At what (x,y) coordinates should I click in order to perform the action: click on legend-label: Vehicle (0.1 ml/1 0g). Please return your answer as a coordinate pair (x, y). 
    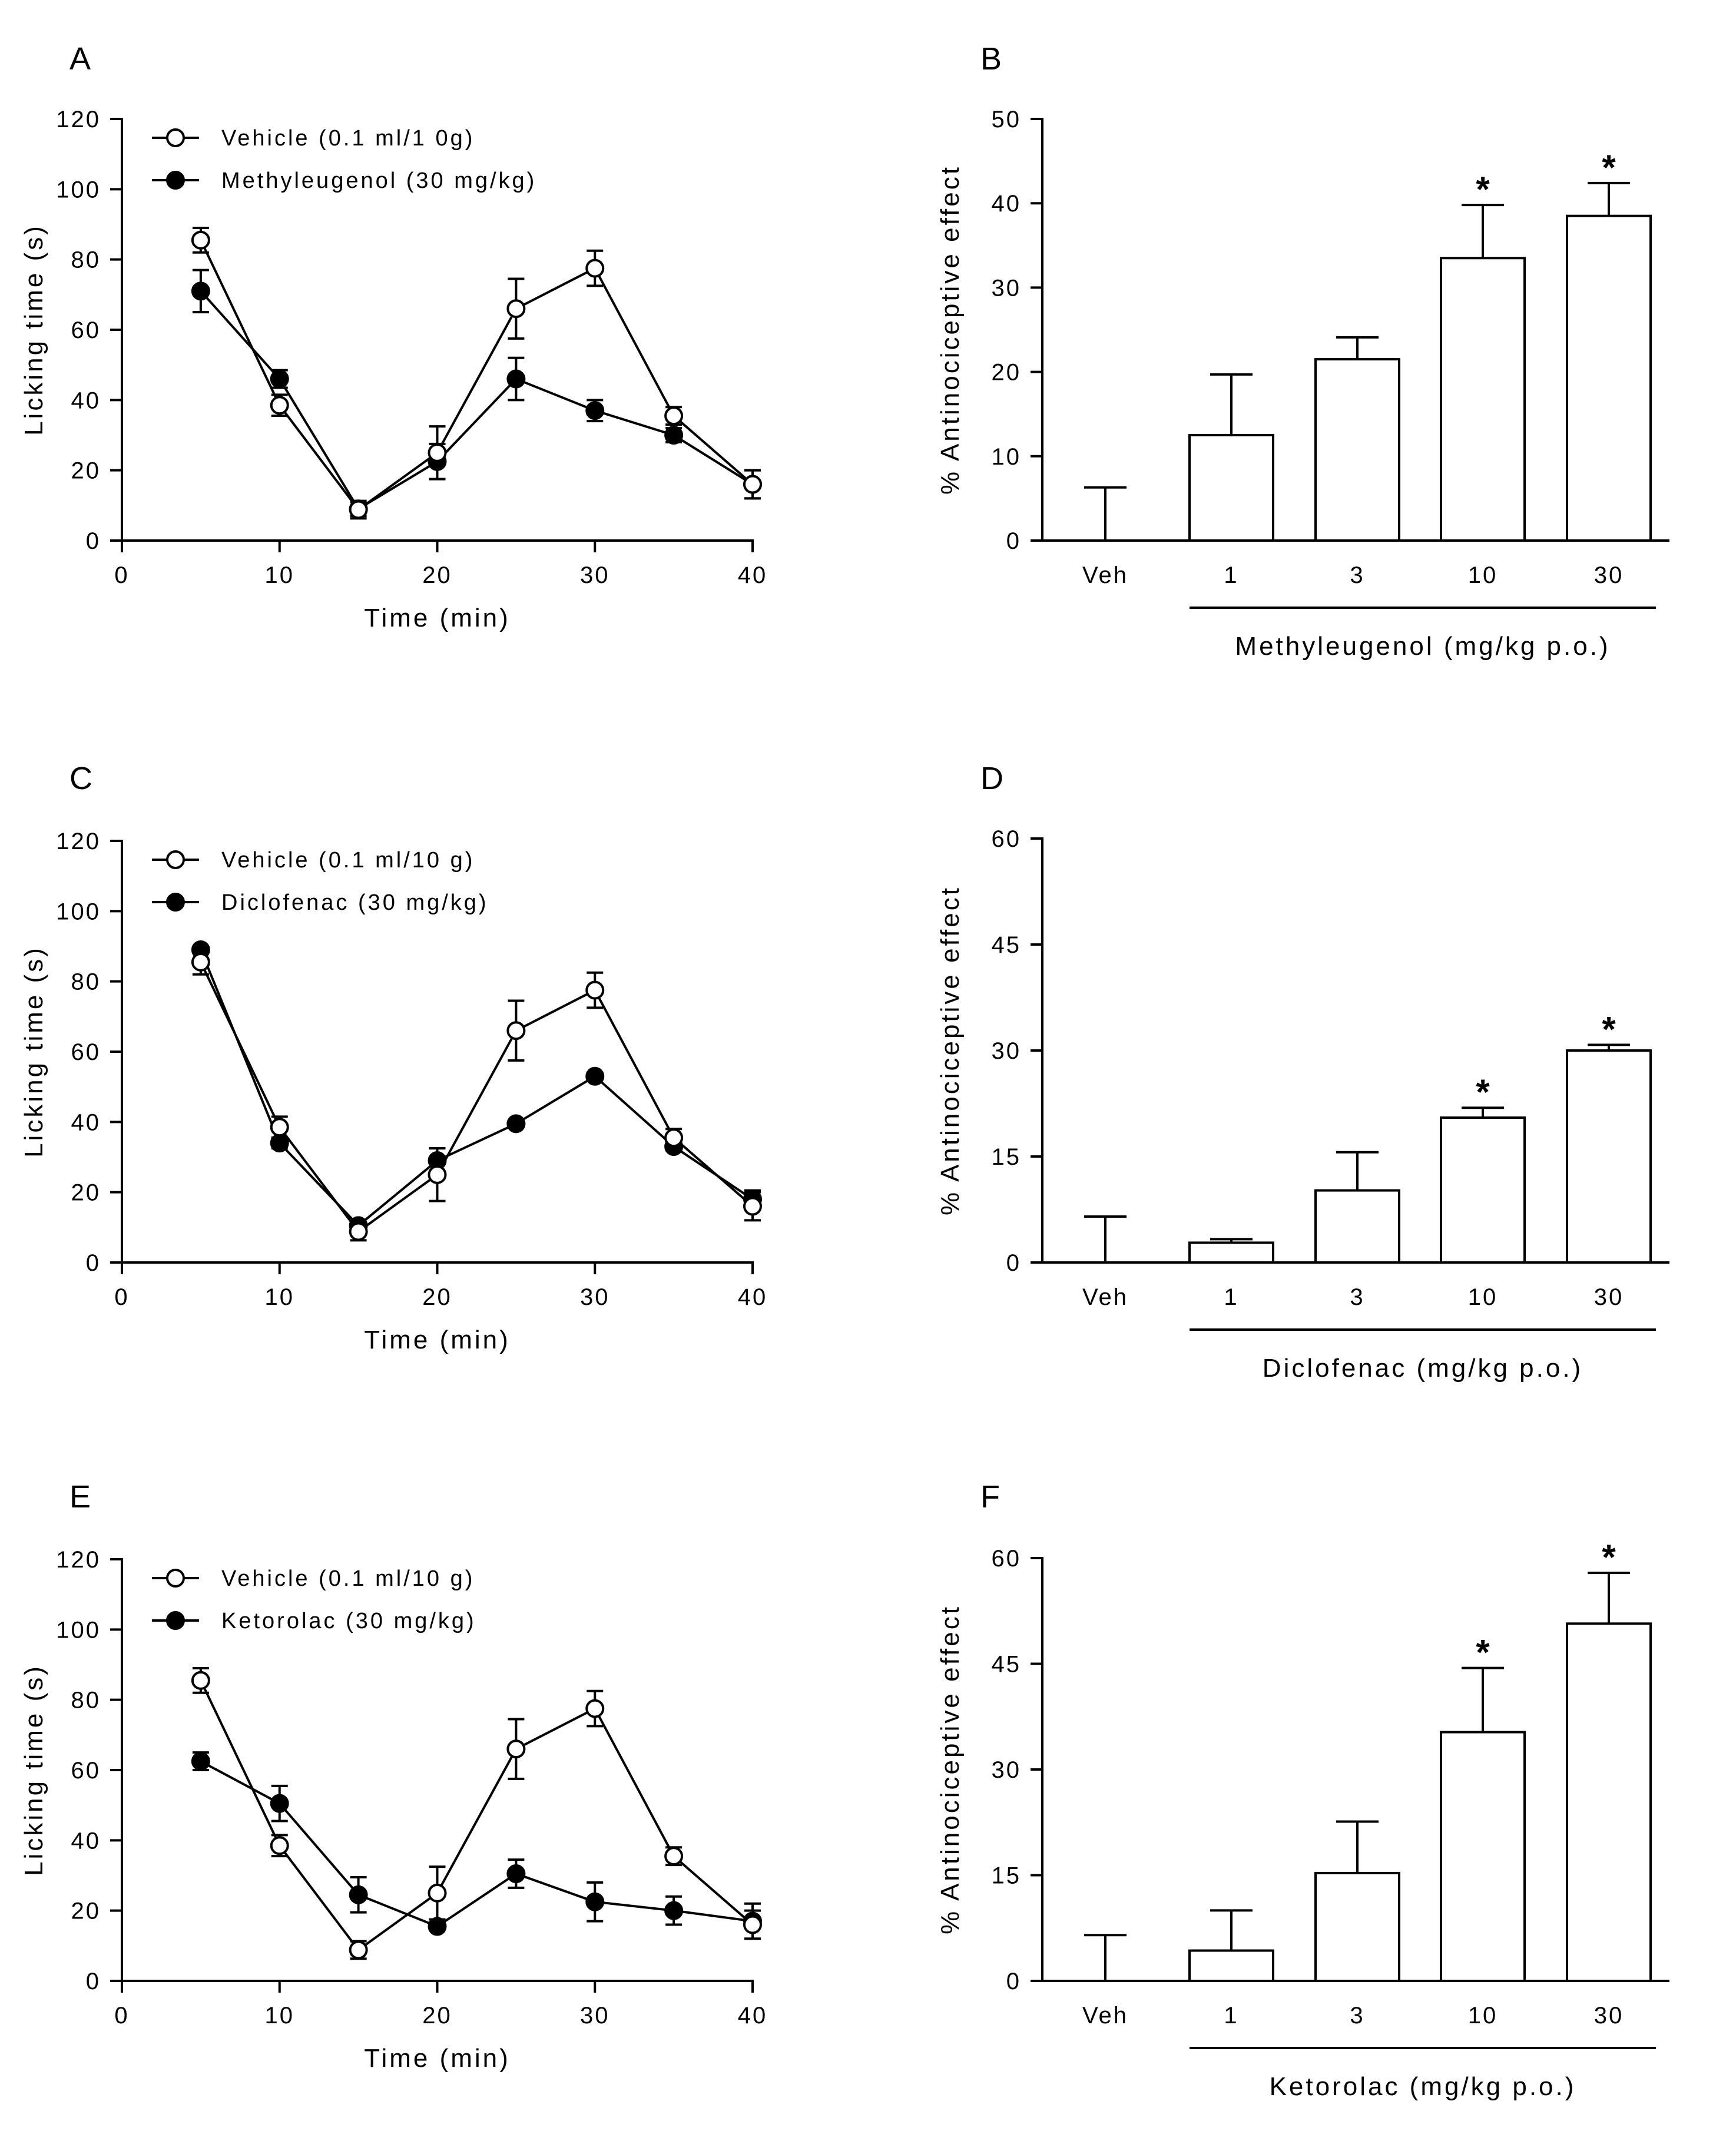
    Looking at the image, I should click on (348, 138).